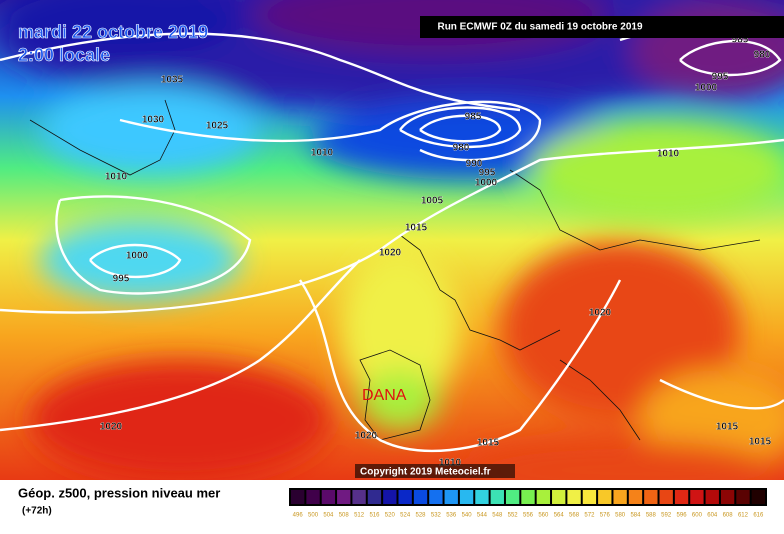 Image resolution: width=784 pixels, height=534 pixels. What do you see at coordinates (605, 516) in the screenshot?
I see `scale-label: 576` at bounding box center [605, 516].